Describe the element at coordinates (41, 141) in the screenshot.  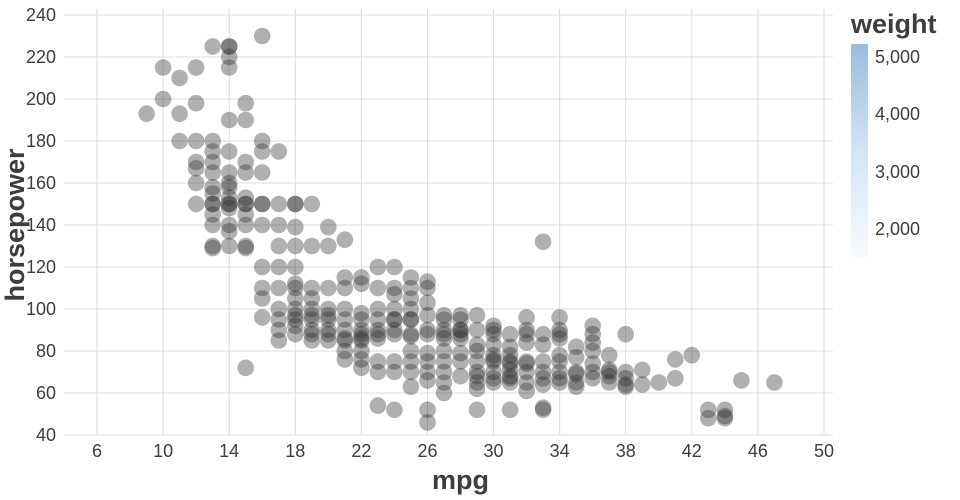
I see `y-tick-label: 180` at that location.